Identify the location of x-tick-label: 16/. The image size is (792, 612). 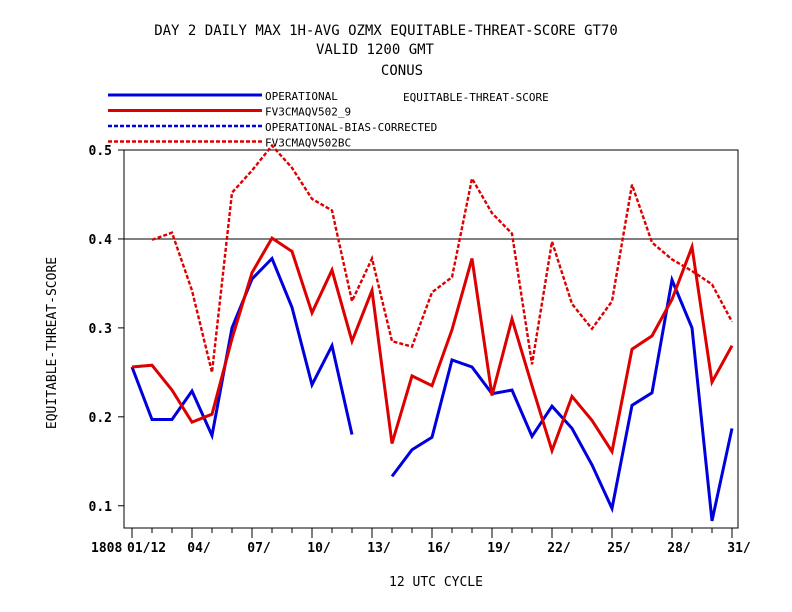
(439, 548).